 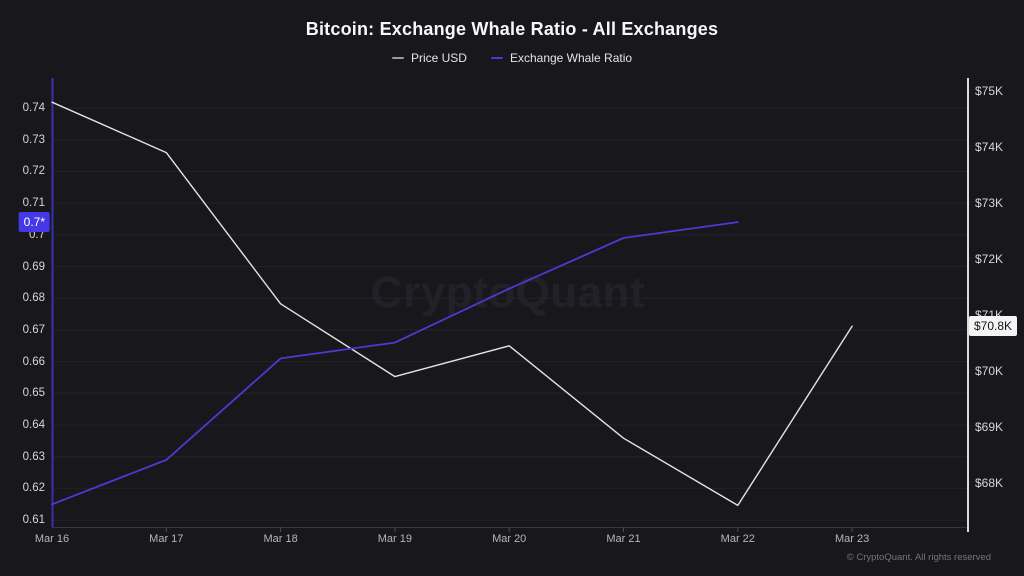 I want to click on x-axis-label: Mar 17, so click(x=166, y=539).